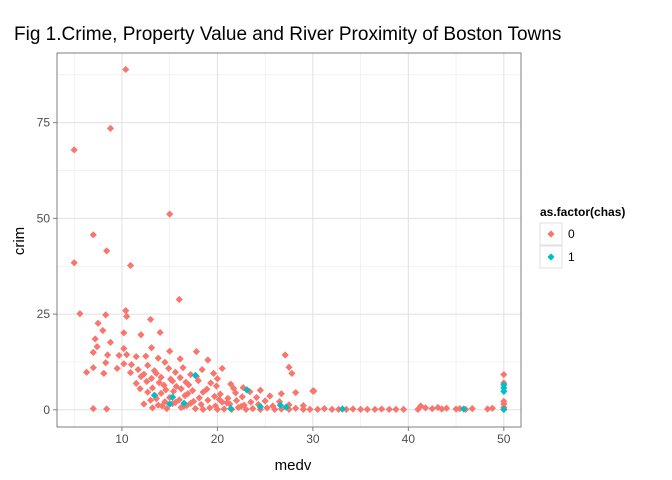  What do you see at coordinates (313, 436) in the screenshot?
I see `x-axis-ticks: 10 20 30 40 50` at bounding box center [313, 436].